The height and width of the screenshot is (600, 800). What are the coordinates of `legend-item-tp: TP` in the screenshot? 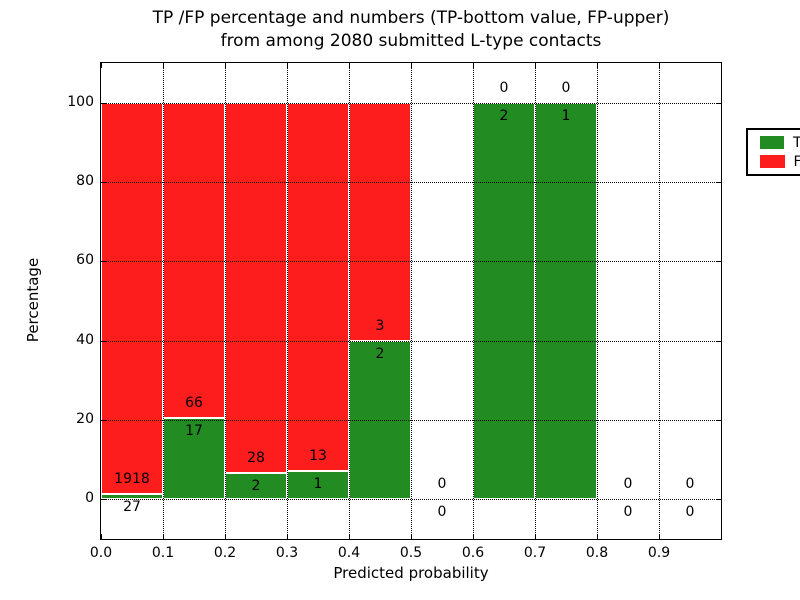 It's located at (780, 143).